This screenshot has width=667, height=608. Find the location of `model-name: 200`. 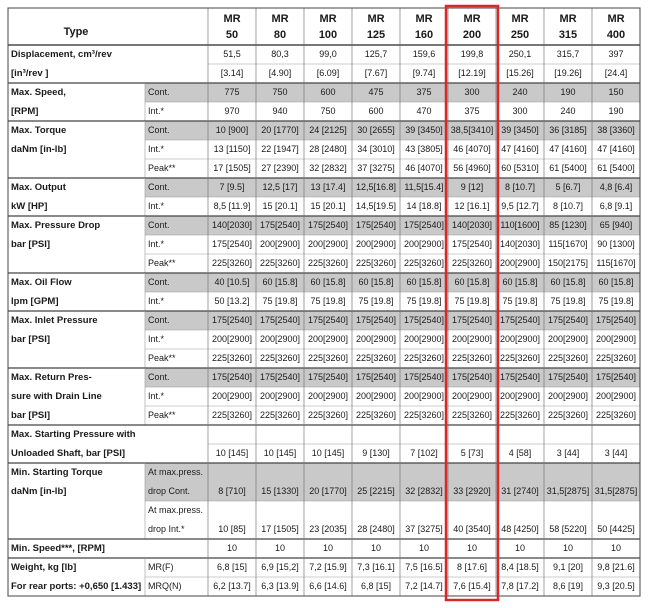

model-name: 200 is located at coordinates (472, 35).